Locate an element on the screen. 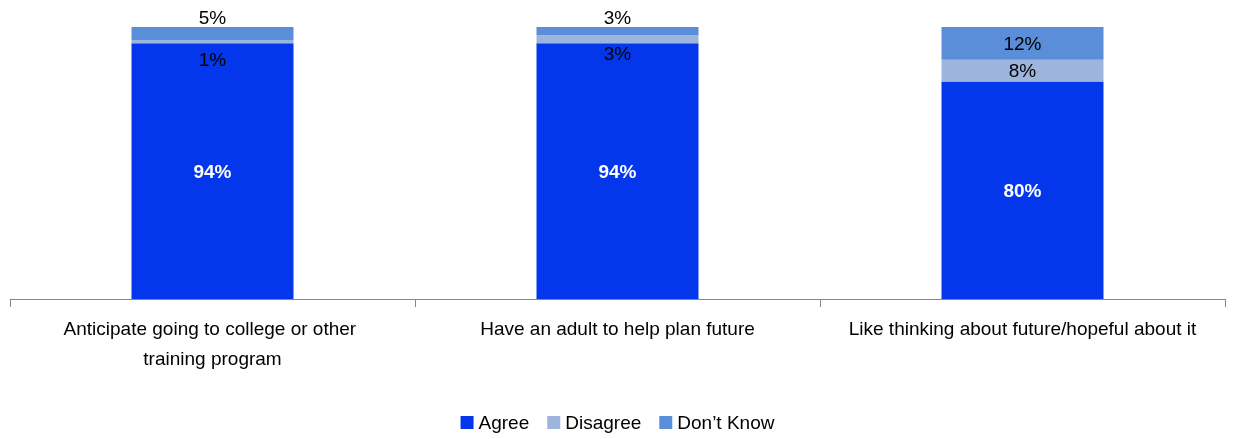 Image resolution: width=1235 pixels, height=439 pixels. data-label: 1% is located at coordinates (212, 59).